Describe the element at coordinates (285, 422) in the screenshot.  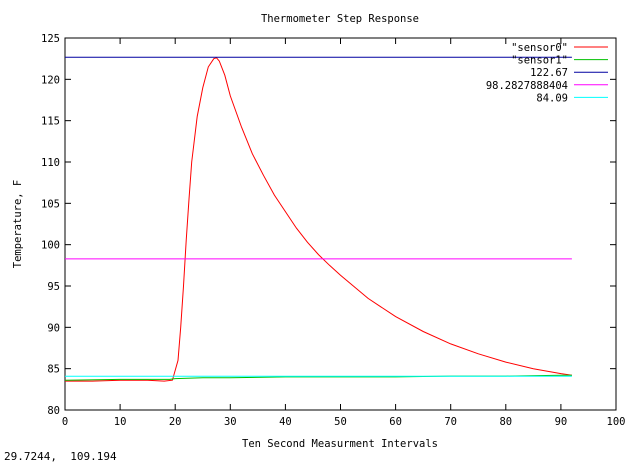
I see `x-tick-label: 40` at that location.